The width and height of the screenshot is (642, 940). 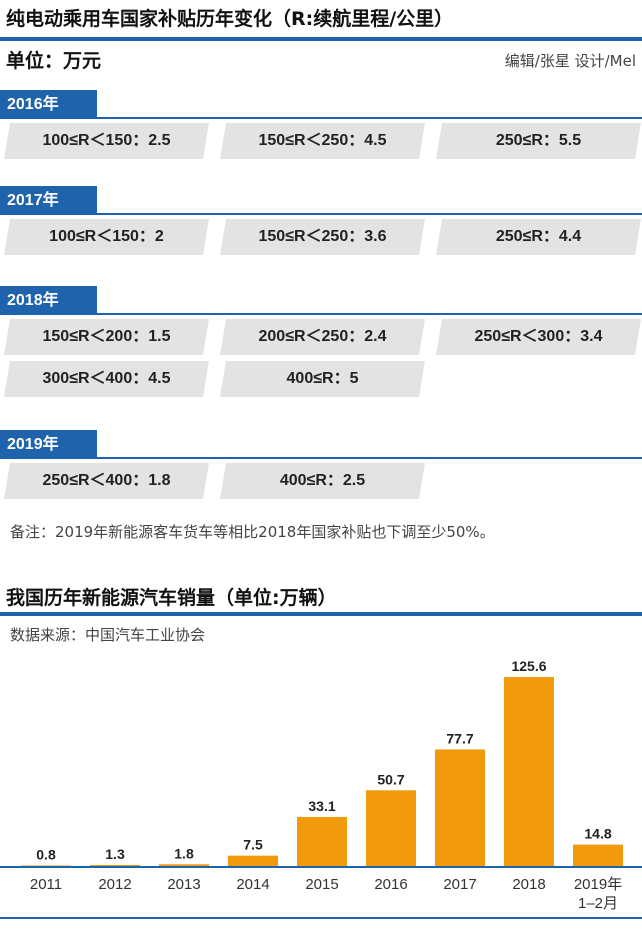 I want to click on bar-value-label: 14.8, so click(x=597, y=834).